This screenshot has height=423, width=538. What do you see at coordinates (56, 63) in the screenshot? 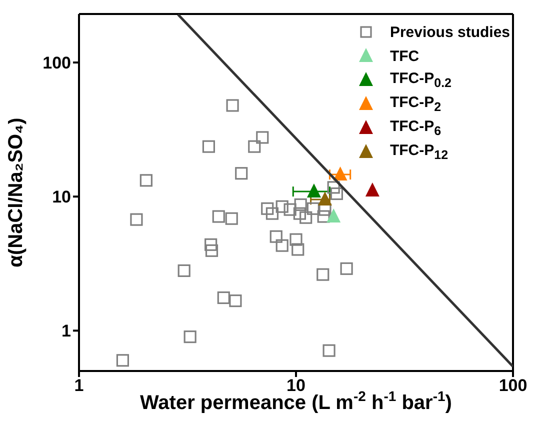
I see `y-tick-label: 100` at bounding box center [56, 63].